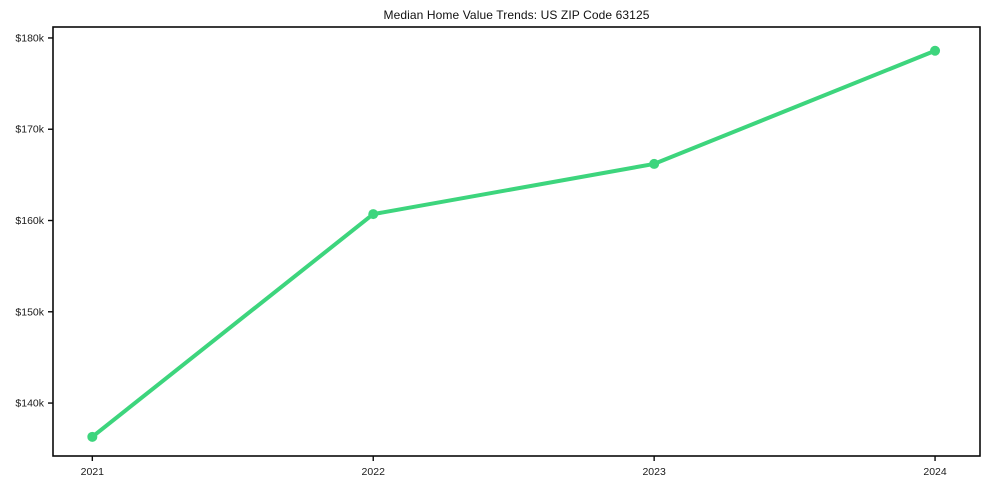 The height and width of the screenshot is (490, 990). What do you see at coordinates (29, 38) in the screenshot?
I see `y-tick-label: $180k` at bounding box center [29, 38].